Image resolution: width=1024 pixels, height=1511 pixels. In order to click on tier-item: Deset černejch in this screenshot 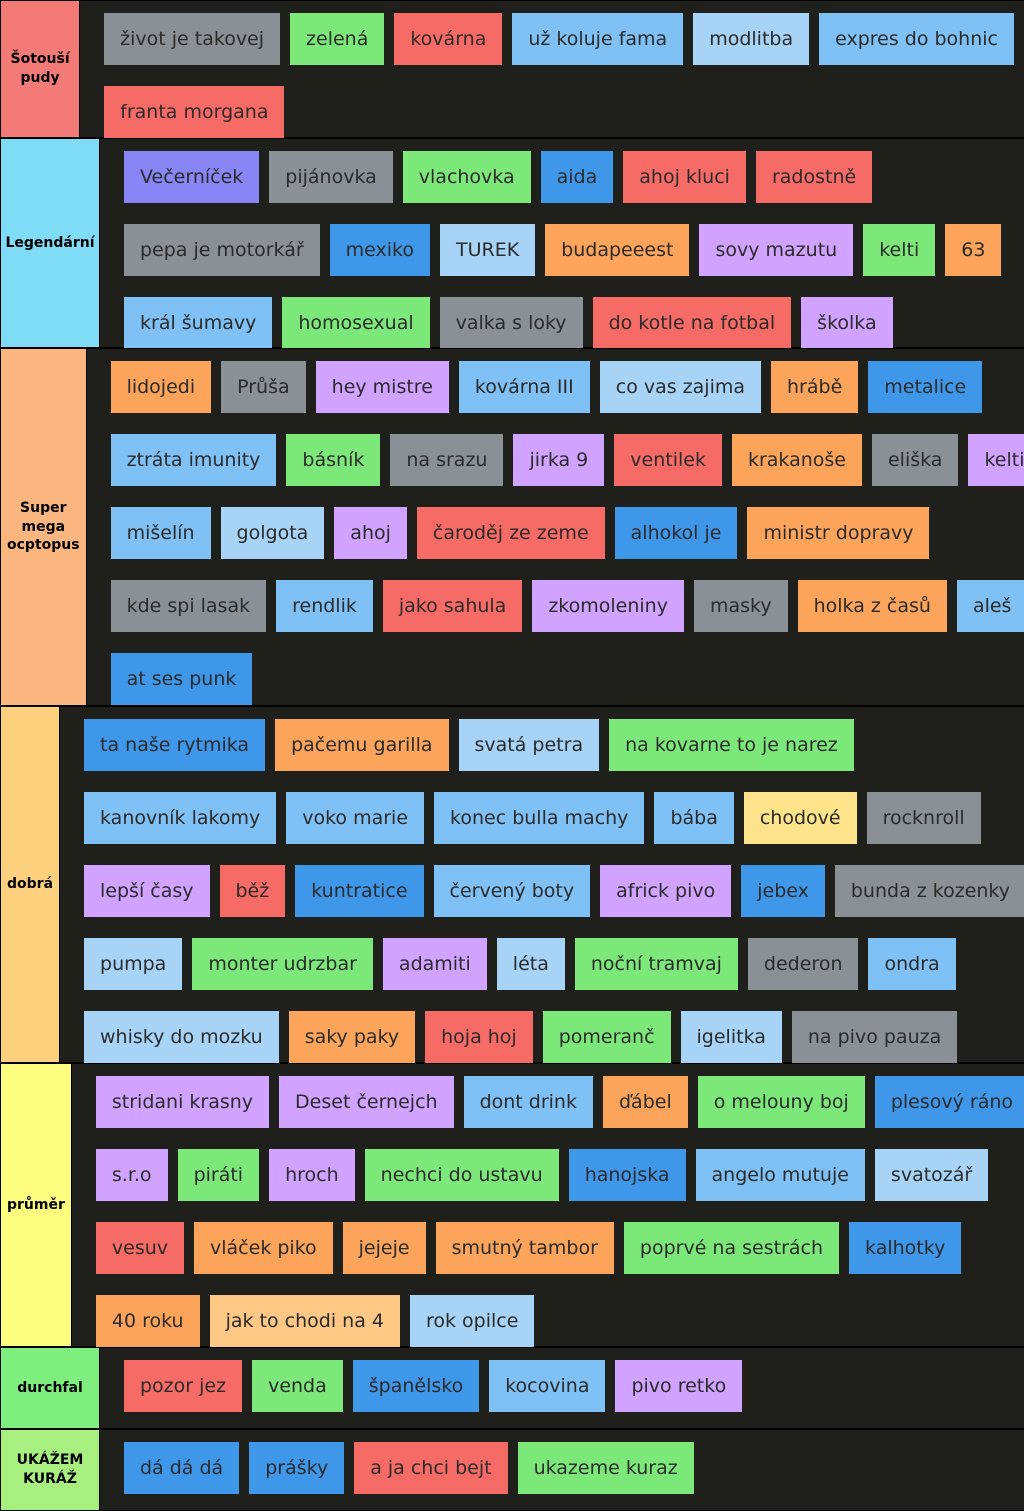, I will do `click(366, 1102)`.